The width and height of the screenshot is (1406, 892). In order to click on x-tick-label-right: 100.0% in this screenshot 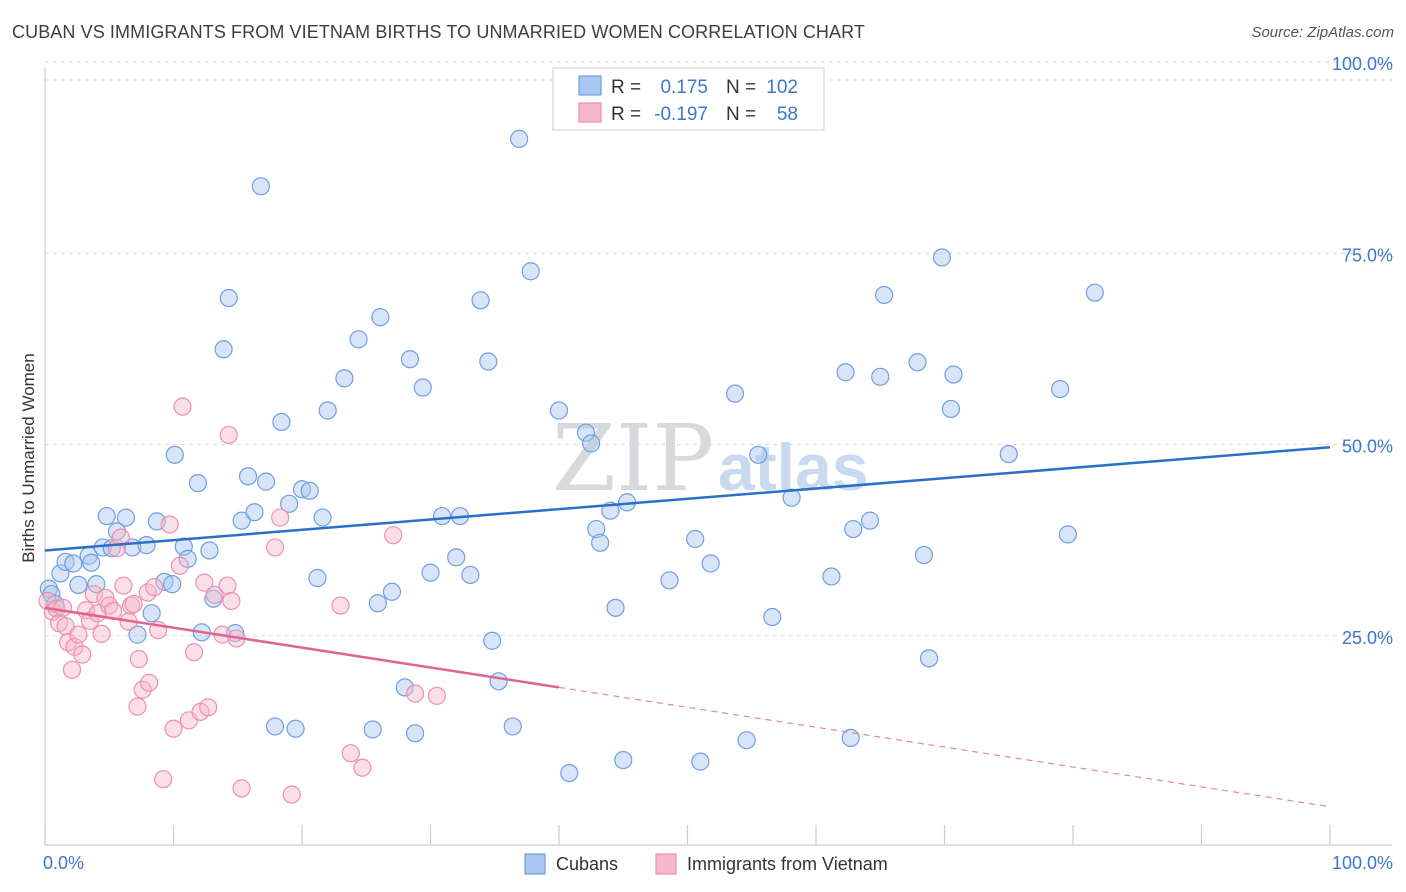, I will do `click(1362, 863)`.